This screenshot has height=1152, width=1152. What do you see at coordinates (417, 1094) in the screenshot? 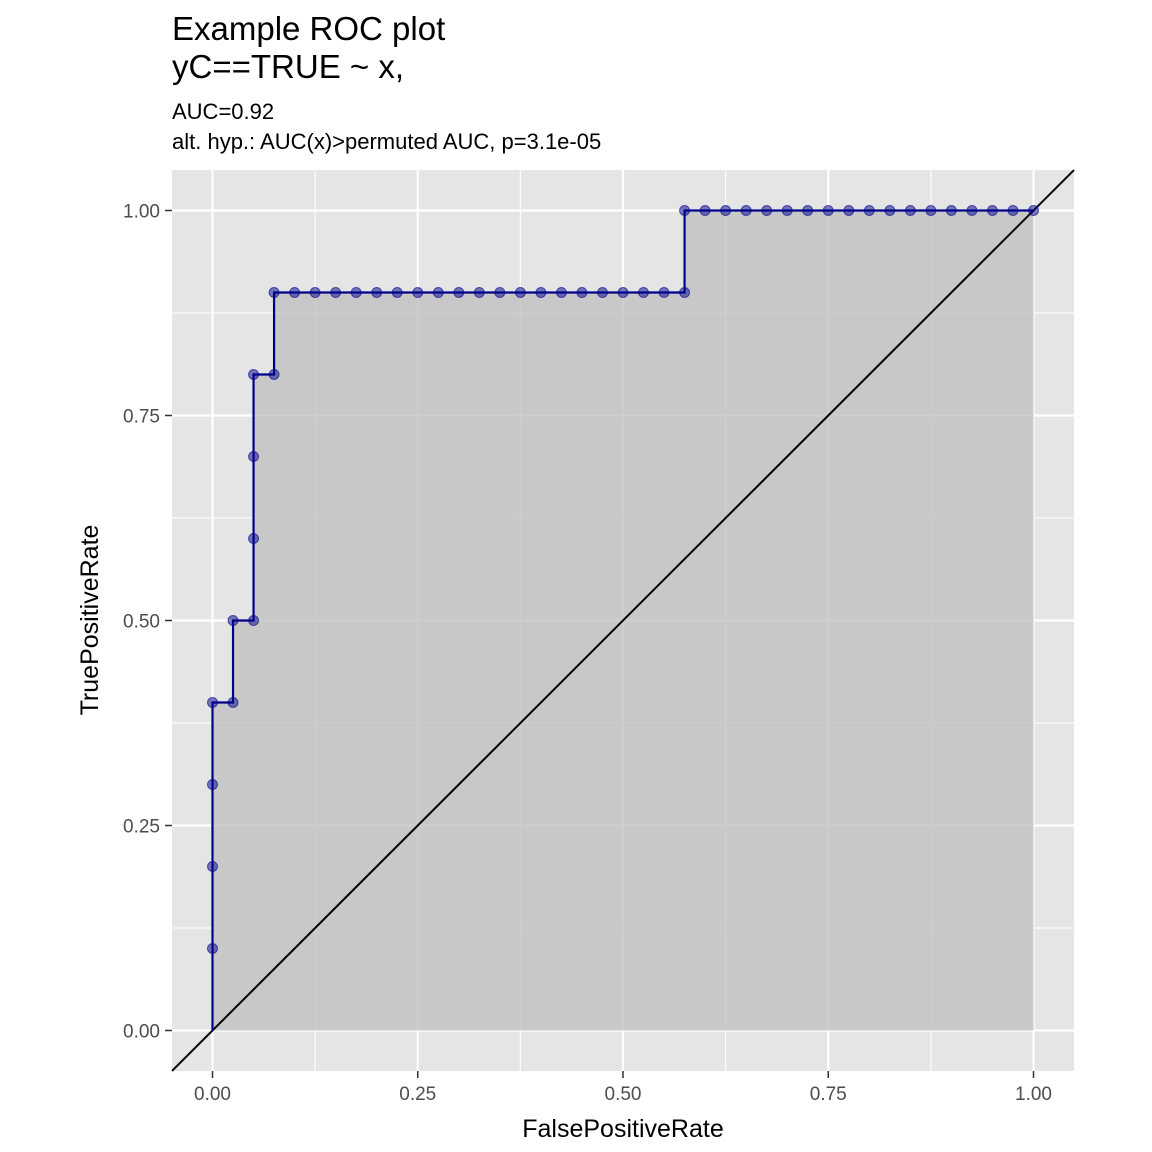
I see `x-tick-label: 0.25` at bounding box center [417, 1094].